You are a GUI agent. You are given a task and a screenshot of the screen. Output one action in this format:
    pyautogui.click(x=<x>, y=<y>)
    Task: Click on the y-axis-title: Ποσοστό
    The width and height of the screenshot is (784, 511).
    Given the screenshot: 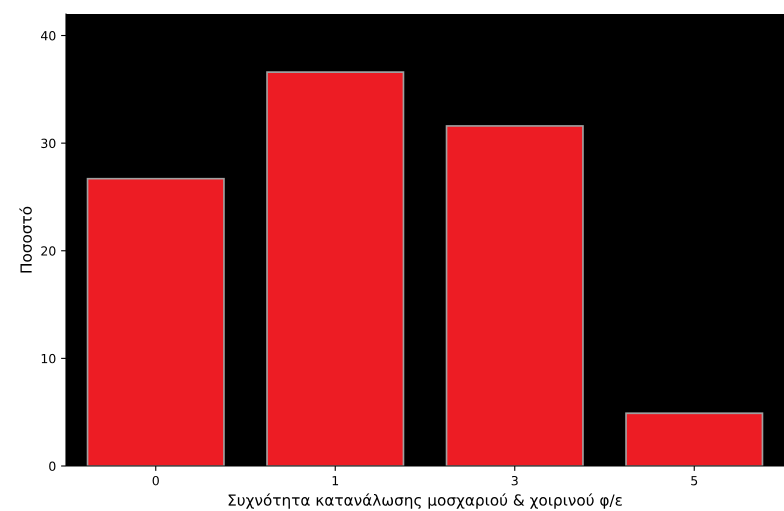 What is the action you would take?
    pyautogui.click(x=25, y=239)
    